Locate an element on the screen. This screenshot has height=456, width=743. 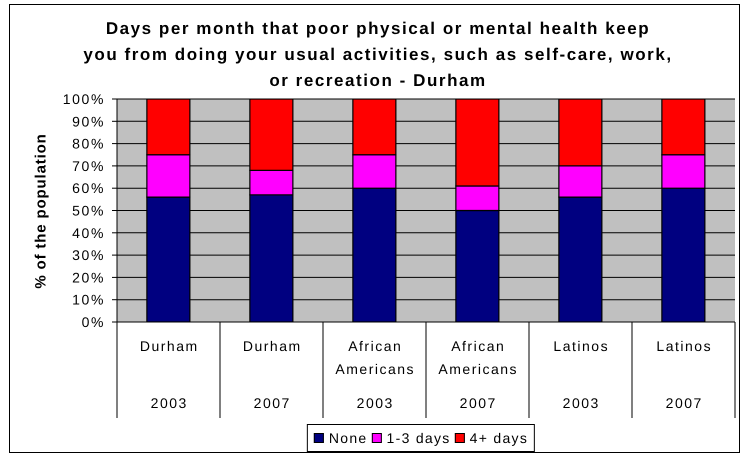
y-tick-label: 20% is located at coordinates (88, 277).